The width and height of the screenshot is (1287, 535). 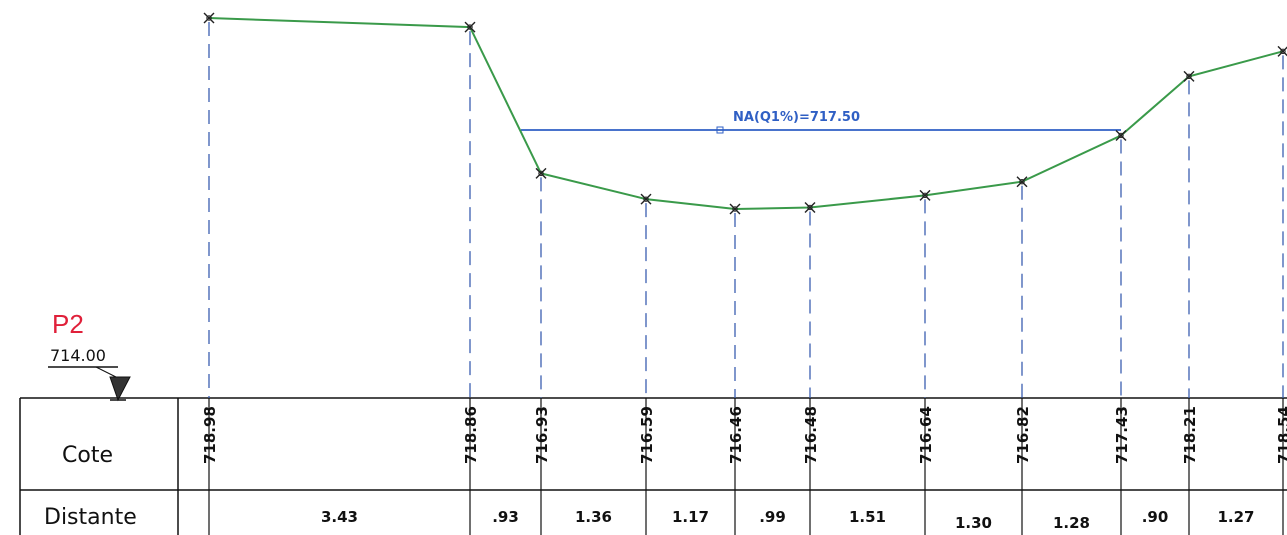 What do you see at coordinates (796, 117) in the screenshot?
I see `water-level-label: NA(Q1%)=717.50` at bounding box center [796, 117].